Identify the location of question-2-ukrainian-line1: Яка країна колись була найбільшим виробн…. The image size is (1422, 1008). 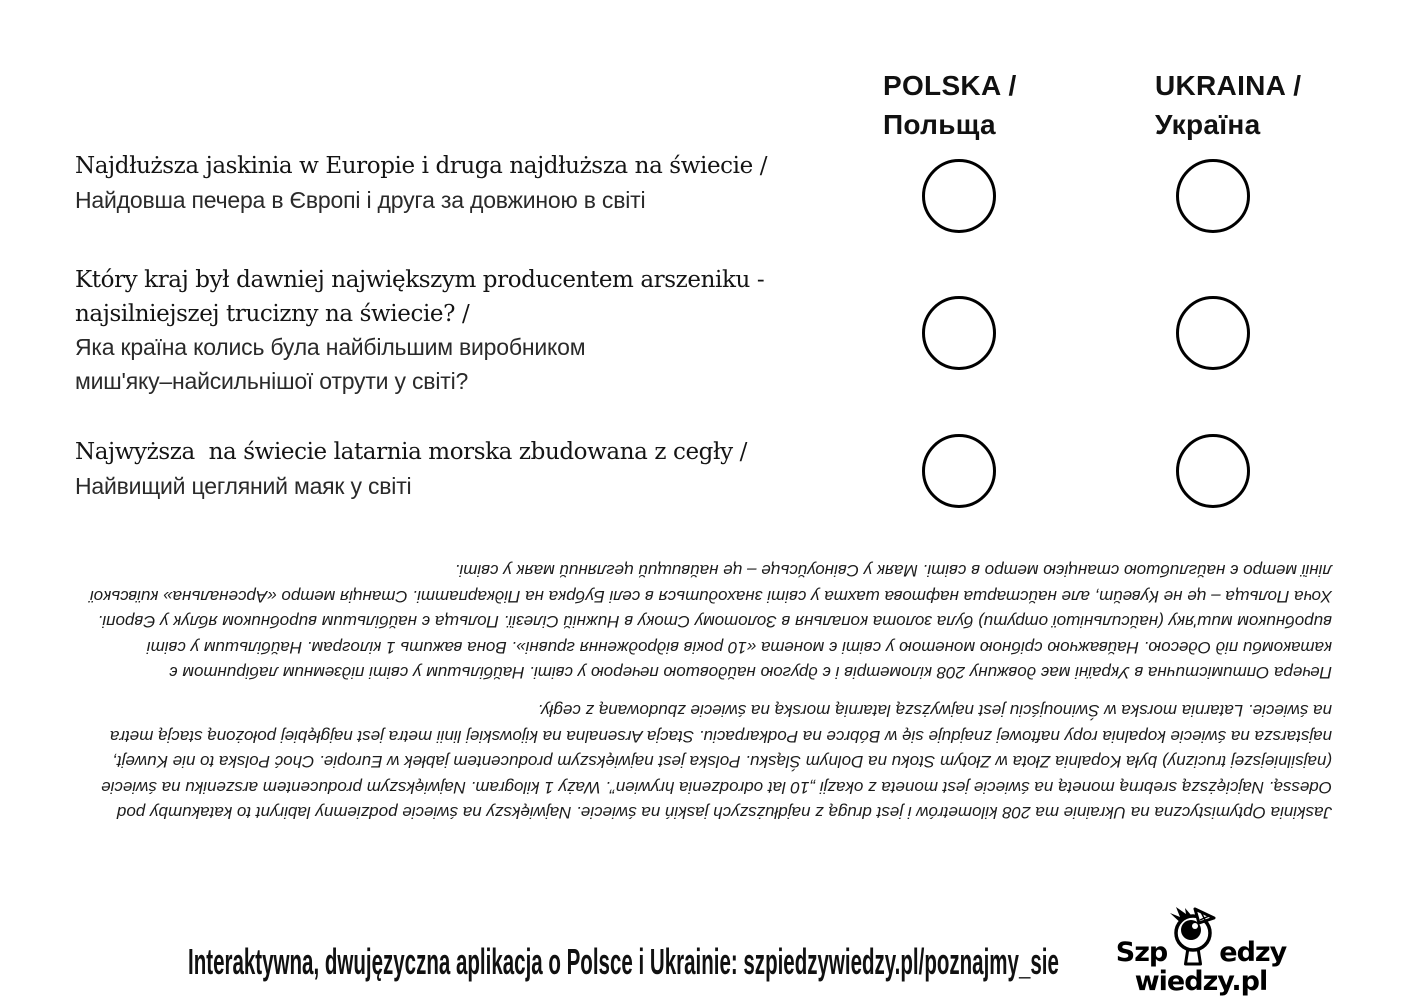
(330, 347).